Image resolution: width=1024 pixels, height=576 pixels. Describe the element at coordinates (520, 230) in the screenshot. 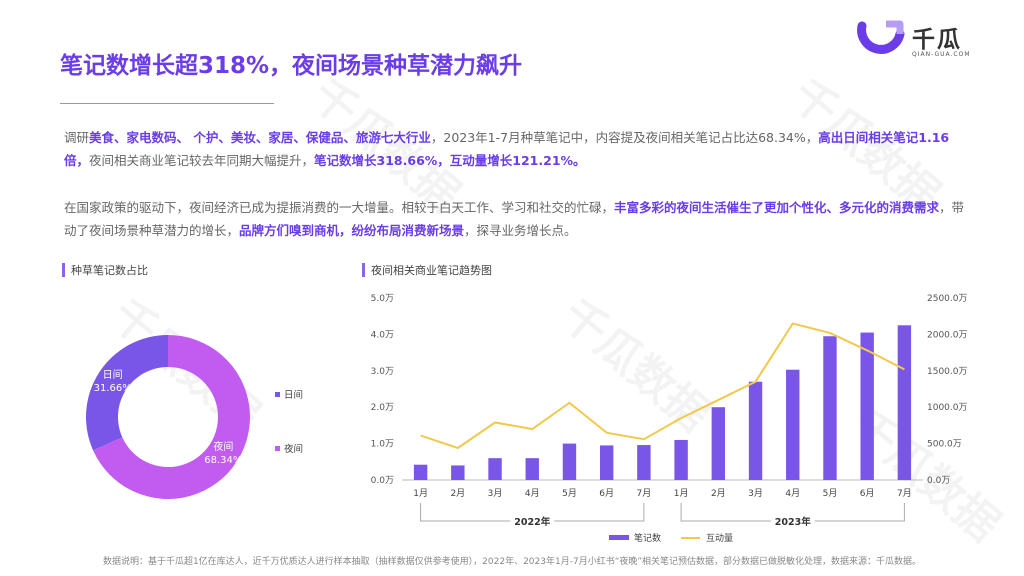

I see `body-text: ，探寻业务增长点。` at that location.